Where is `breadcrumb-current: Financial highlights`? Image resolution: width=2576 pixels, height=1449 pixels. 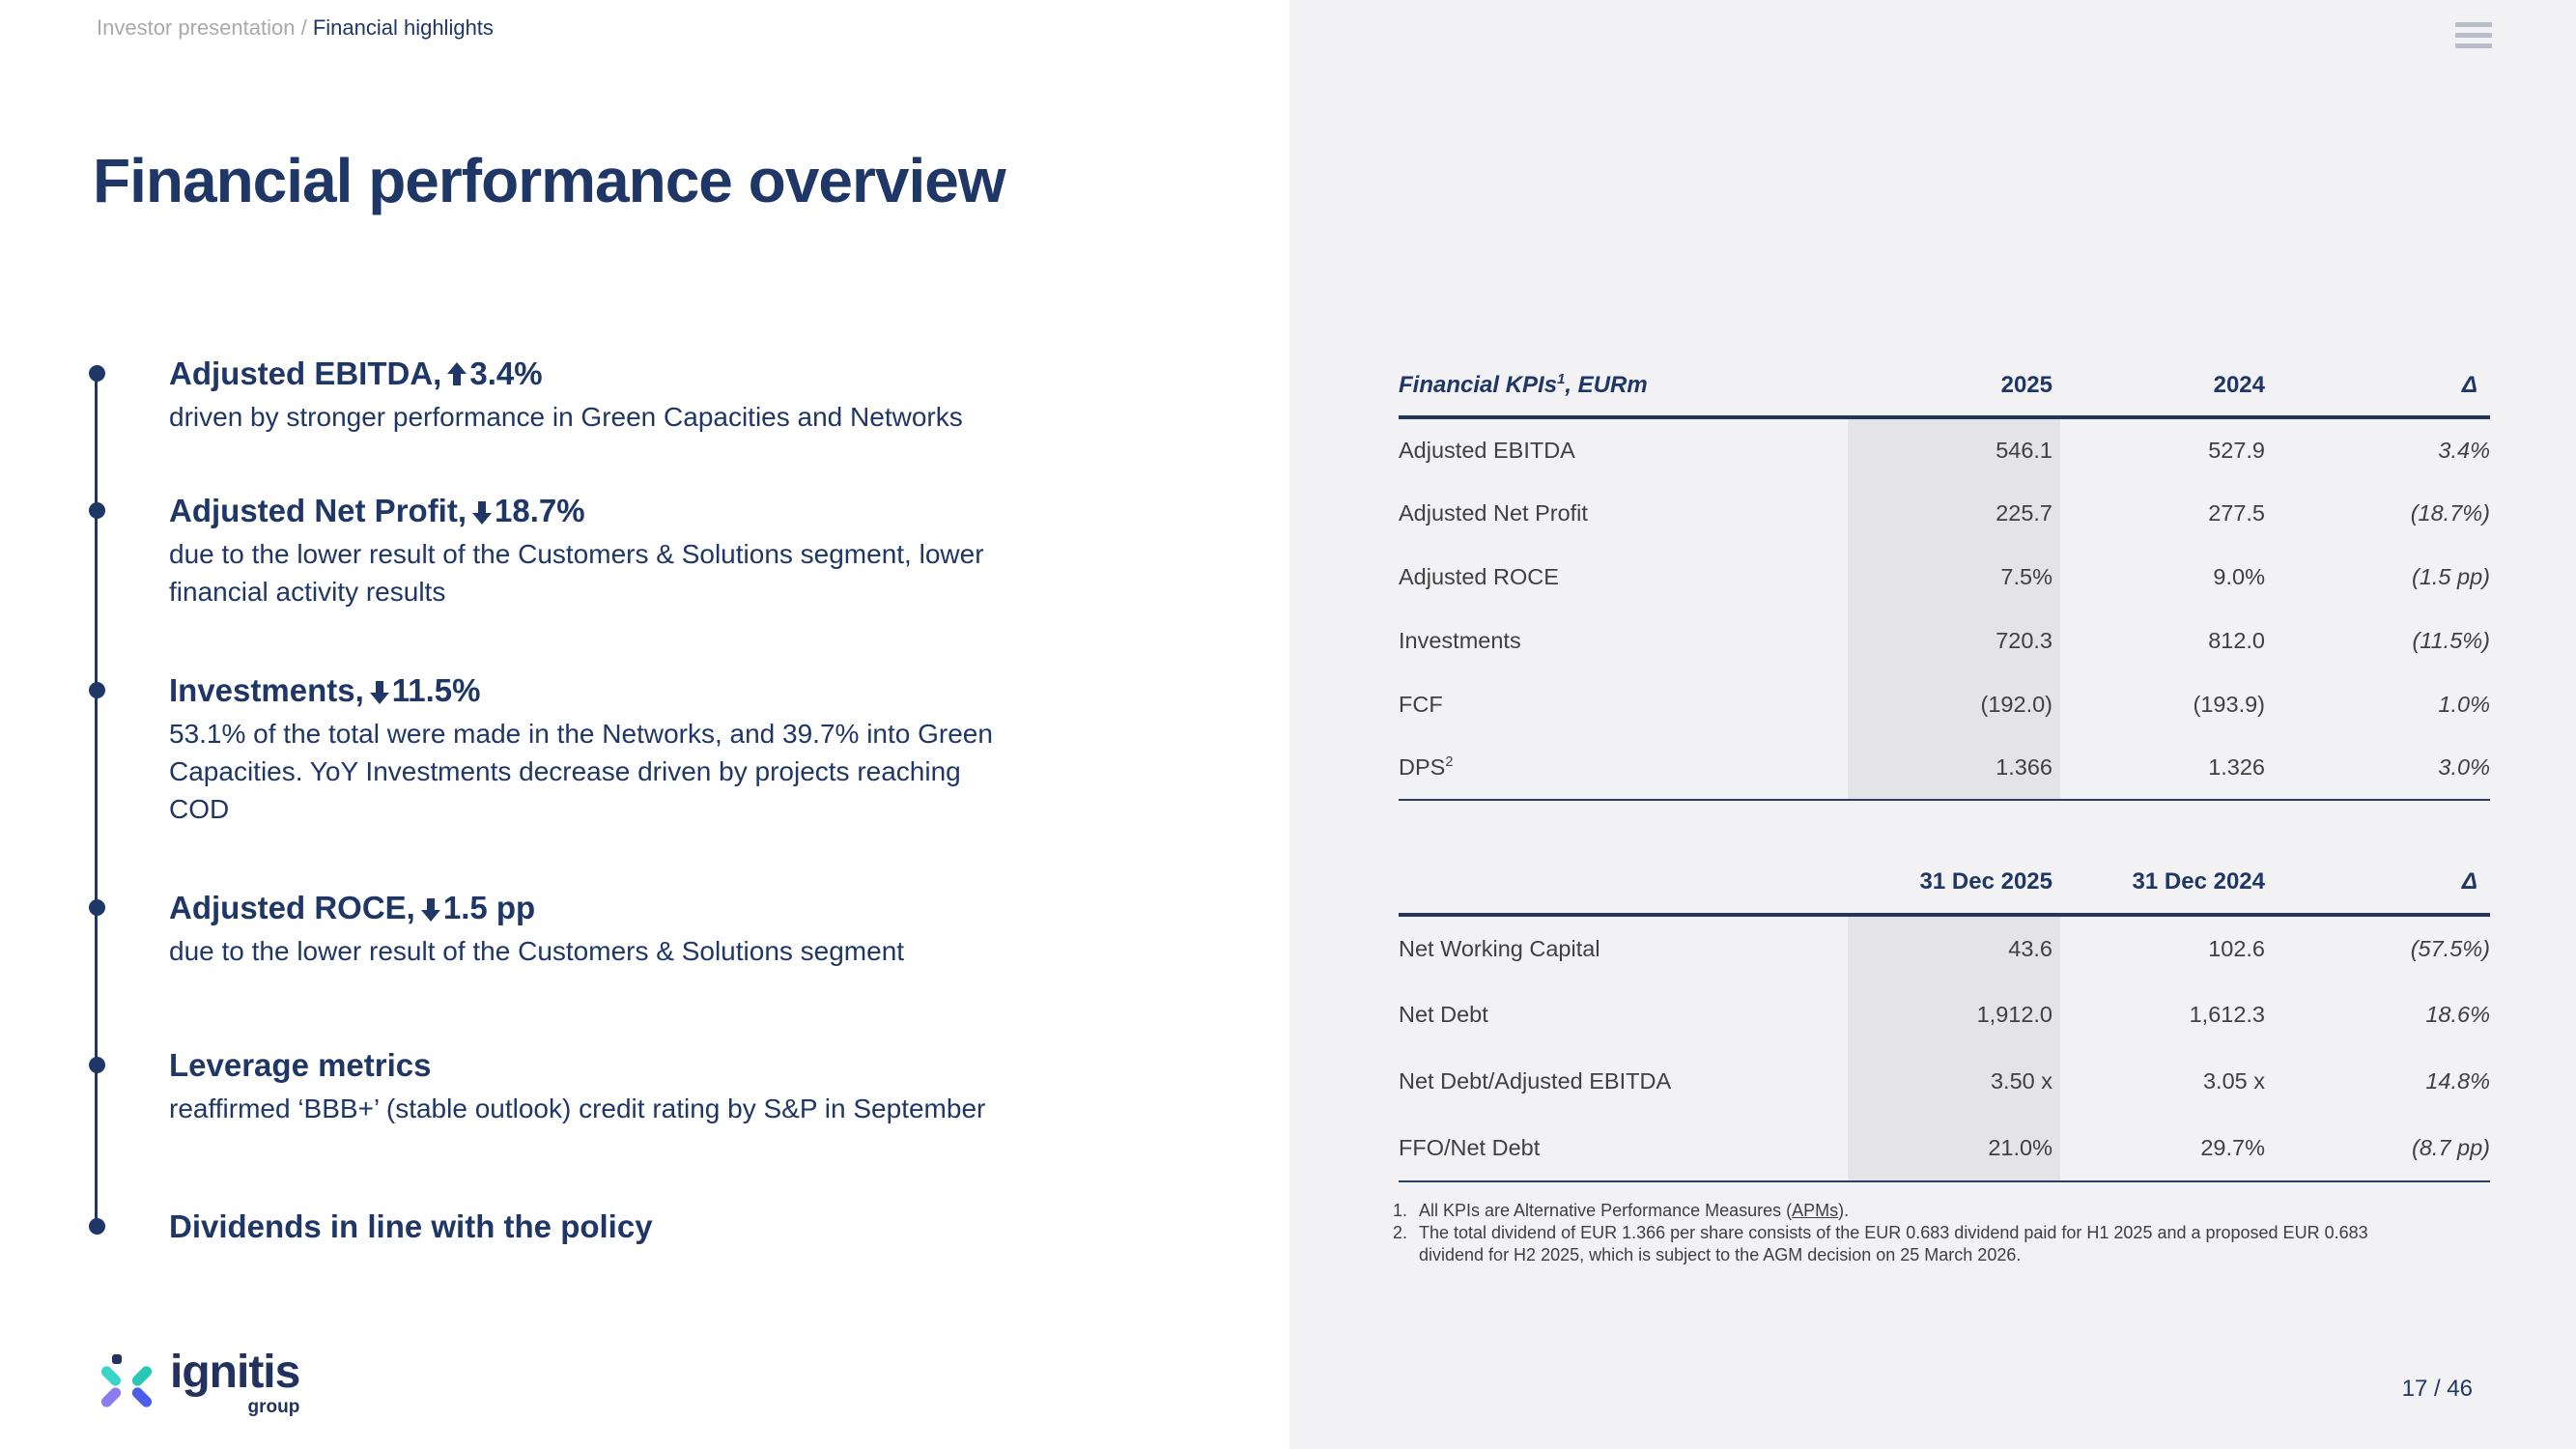
breadcrumb-current: Financial highlights is located at coordinates (403, 27).